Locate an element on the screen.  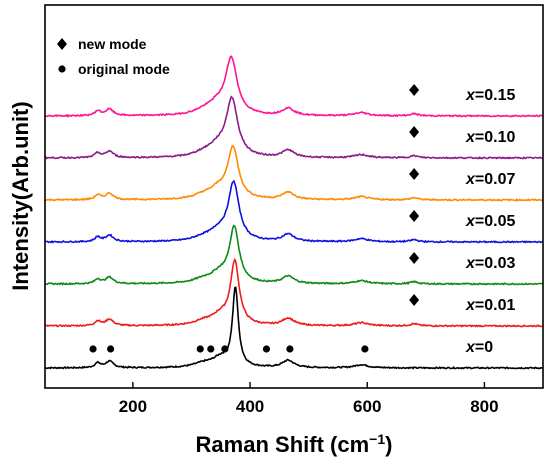
x-axis-ticks: 200 400 600 800 is located at coordinates (309, 399).